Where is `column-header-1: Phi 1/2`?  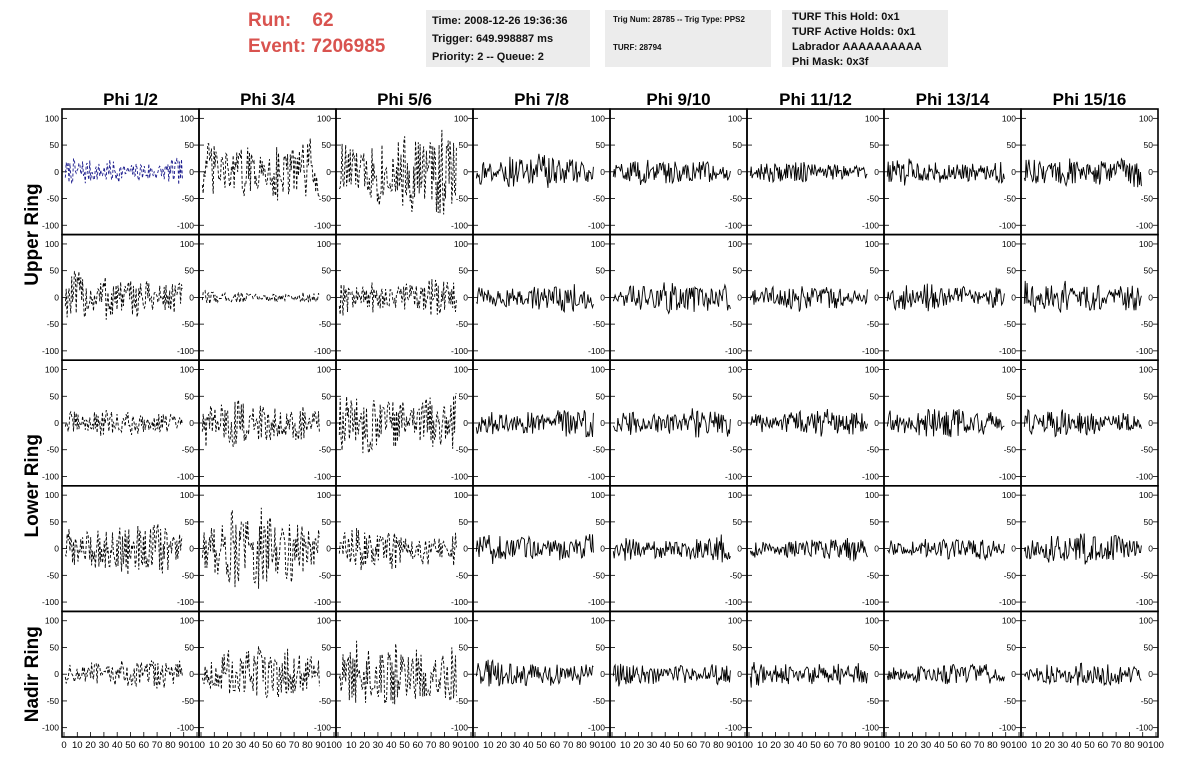
column-header-1: Phi 1/2 is located at coordinates (130, 99).